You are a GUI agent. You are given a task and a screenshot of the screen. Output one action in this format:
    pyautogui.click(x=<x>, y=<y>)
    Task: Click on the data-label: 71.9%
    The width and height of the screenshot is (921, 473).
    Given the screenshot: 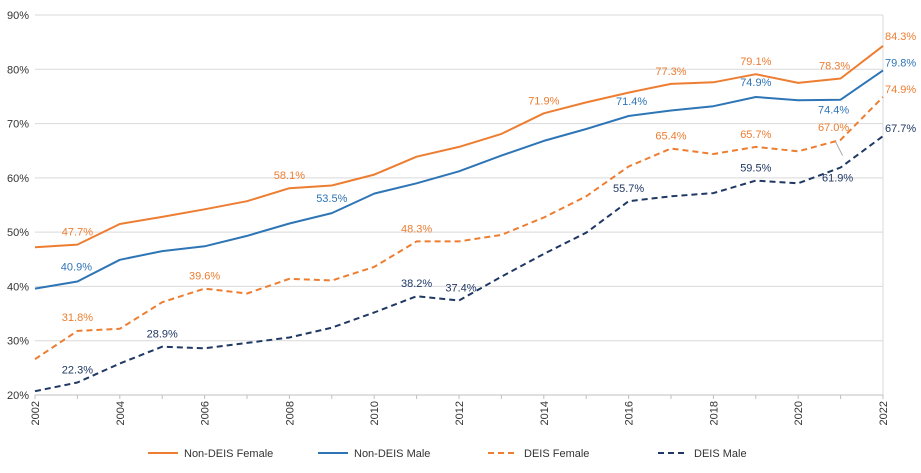 What is the action you would take?
    pyautogui.click(x=543, y=101)
    